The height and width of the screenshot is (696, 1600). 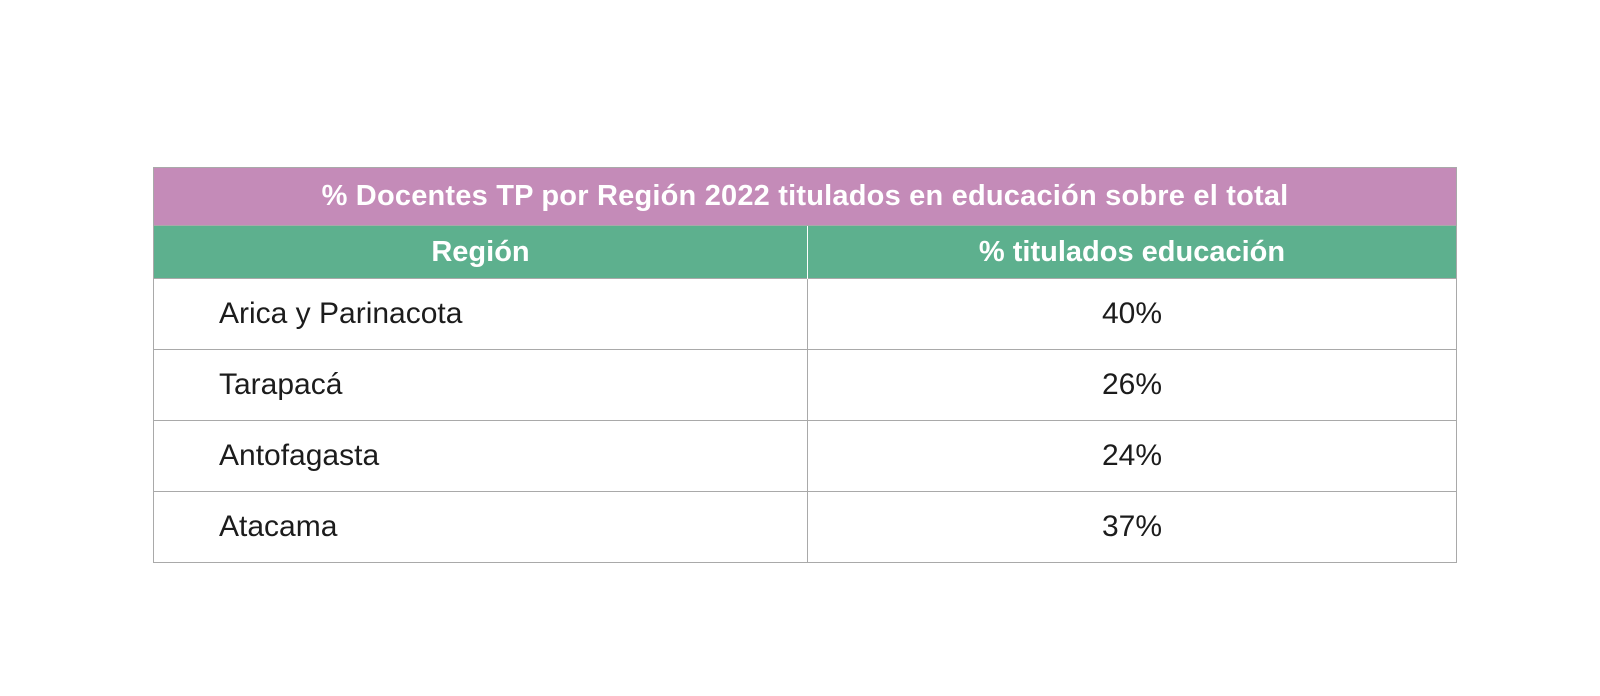 I want to click on table-row: Antofagasta 24%, so click(x=805, y=456).